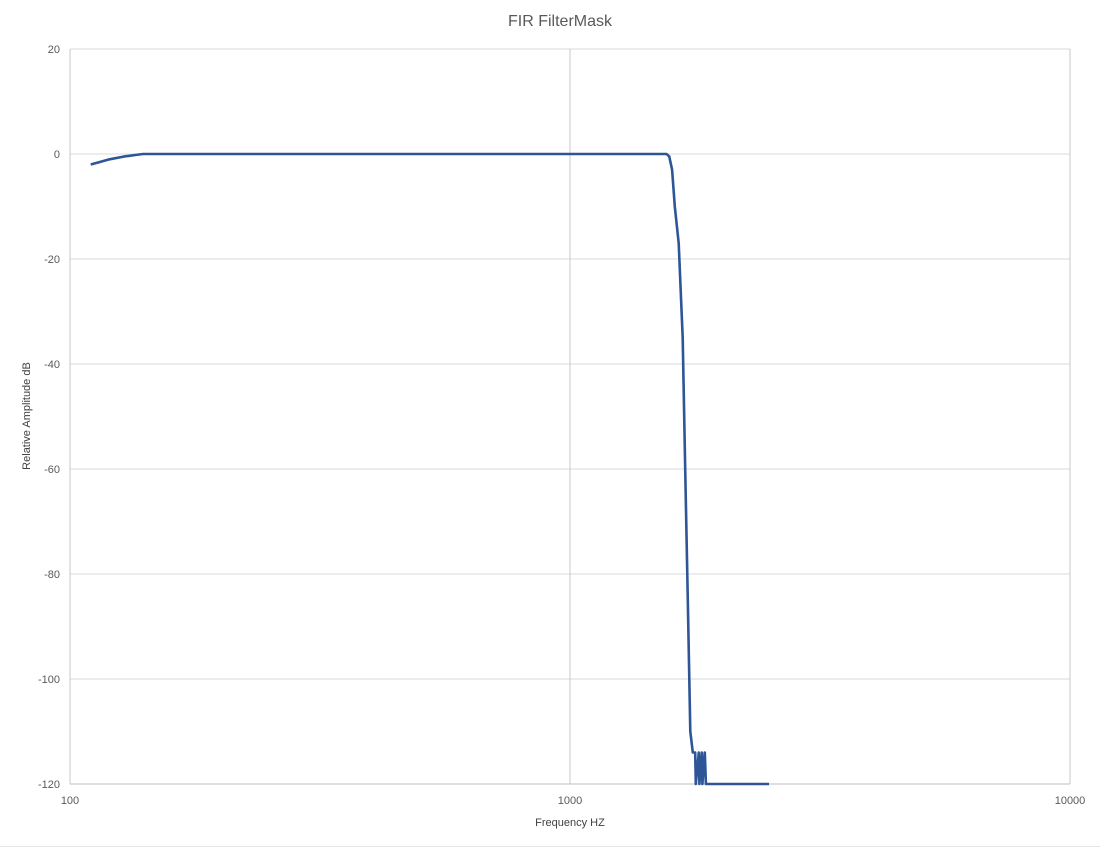 Image resolution: width=1100 pixels, height=849 pixels. I want to click on y-tick-label: -20, so click(52, 260).